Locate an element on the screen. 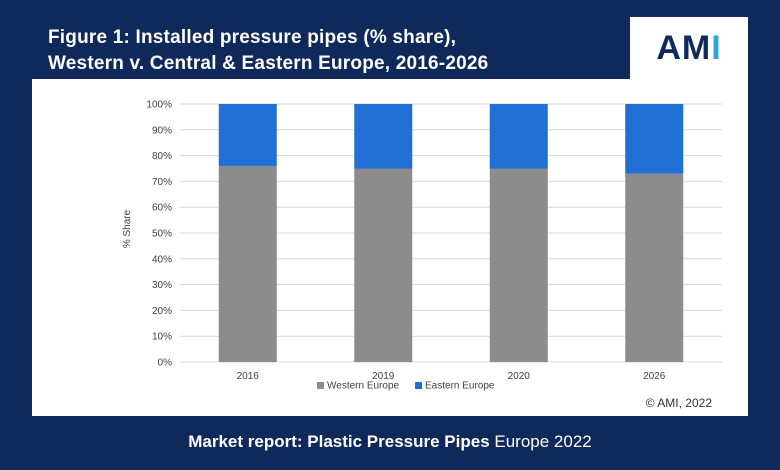 The width and height of the screenshot is (780, 470). y-tick-label: 70% is located at coordinates (162, 182).